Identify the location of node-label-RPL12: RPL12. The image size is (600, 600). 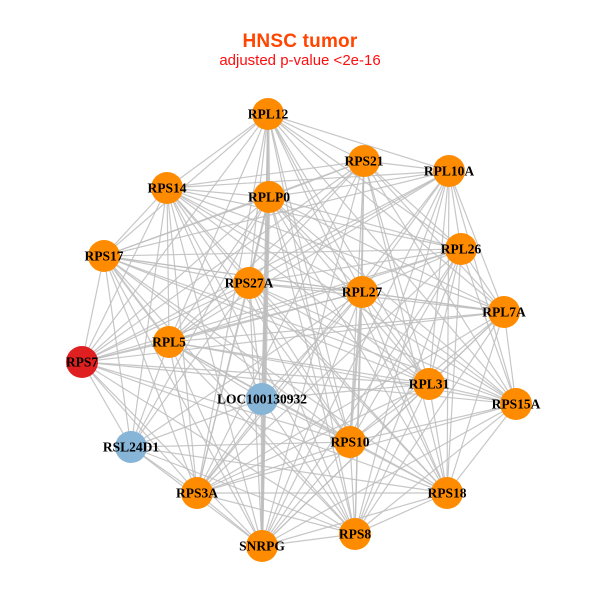
(268, 114).